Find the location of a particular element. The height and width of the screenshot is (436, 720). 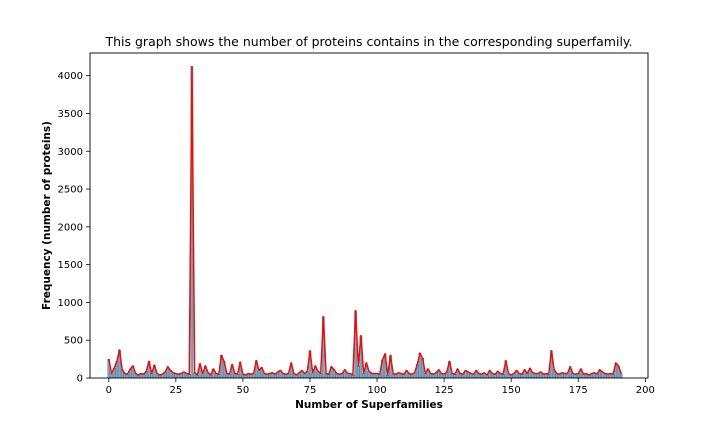

x-axis: 0 25 50 75 100 125 150 175 200 is located at coordinates (380, 387).